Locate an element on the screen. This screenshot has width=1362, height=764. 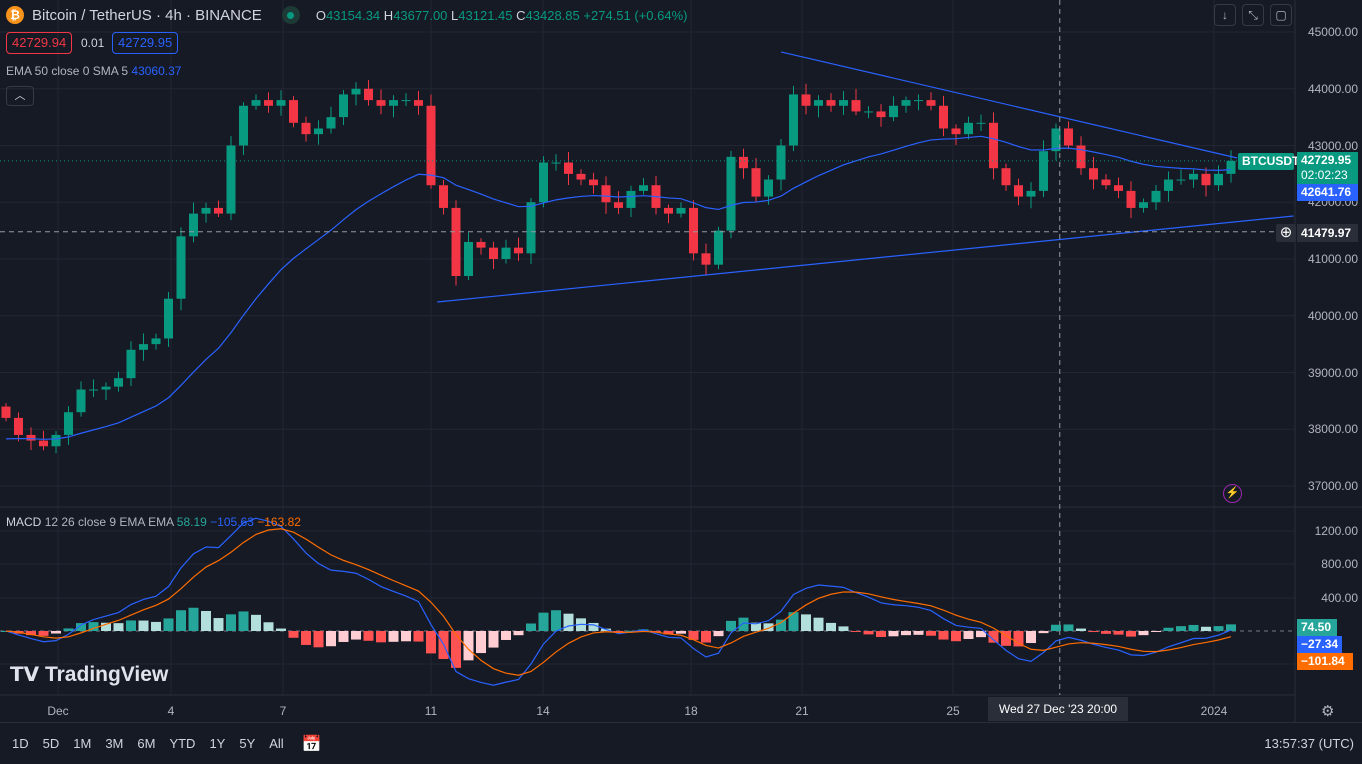
trendline-lower is located at coordinates (865, 259).